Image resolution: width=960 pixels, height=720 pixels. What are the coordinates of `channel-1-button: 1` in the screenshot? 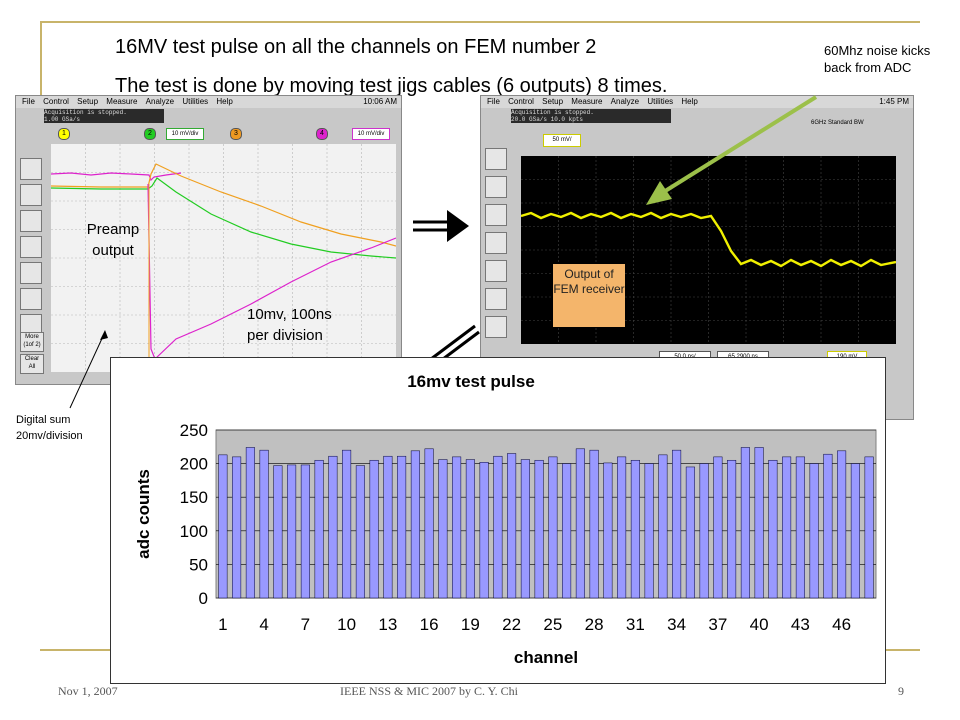 It's located at (64, 134).